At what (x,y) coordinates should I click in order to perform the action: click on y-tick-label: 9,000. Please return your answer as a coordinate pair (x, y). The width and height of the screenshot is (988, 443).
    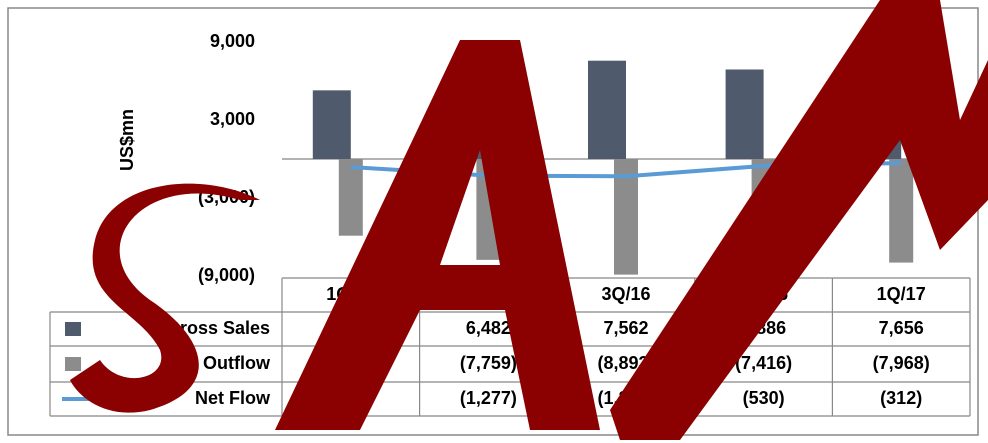
    Looking at the image, I should click on (232, 41).